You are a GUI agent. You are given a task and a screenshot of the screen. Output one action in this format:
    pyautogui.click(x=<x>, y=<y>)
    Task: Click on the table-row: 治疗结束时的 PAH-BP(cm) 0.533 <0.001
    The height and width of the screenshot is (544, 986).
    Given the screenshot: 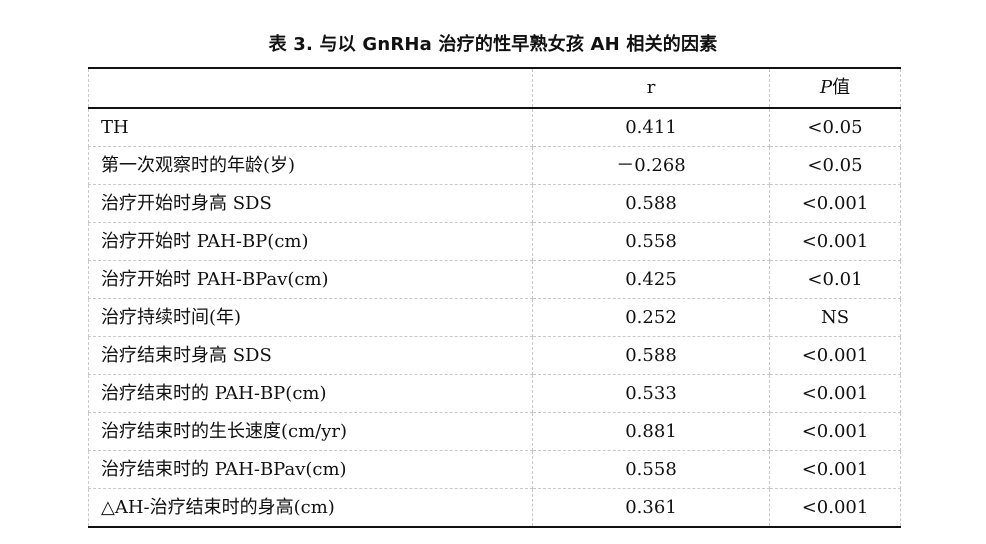 What is the action you would take?
    pyautogui.click(x=494, y=393)
    